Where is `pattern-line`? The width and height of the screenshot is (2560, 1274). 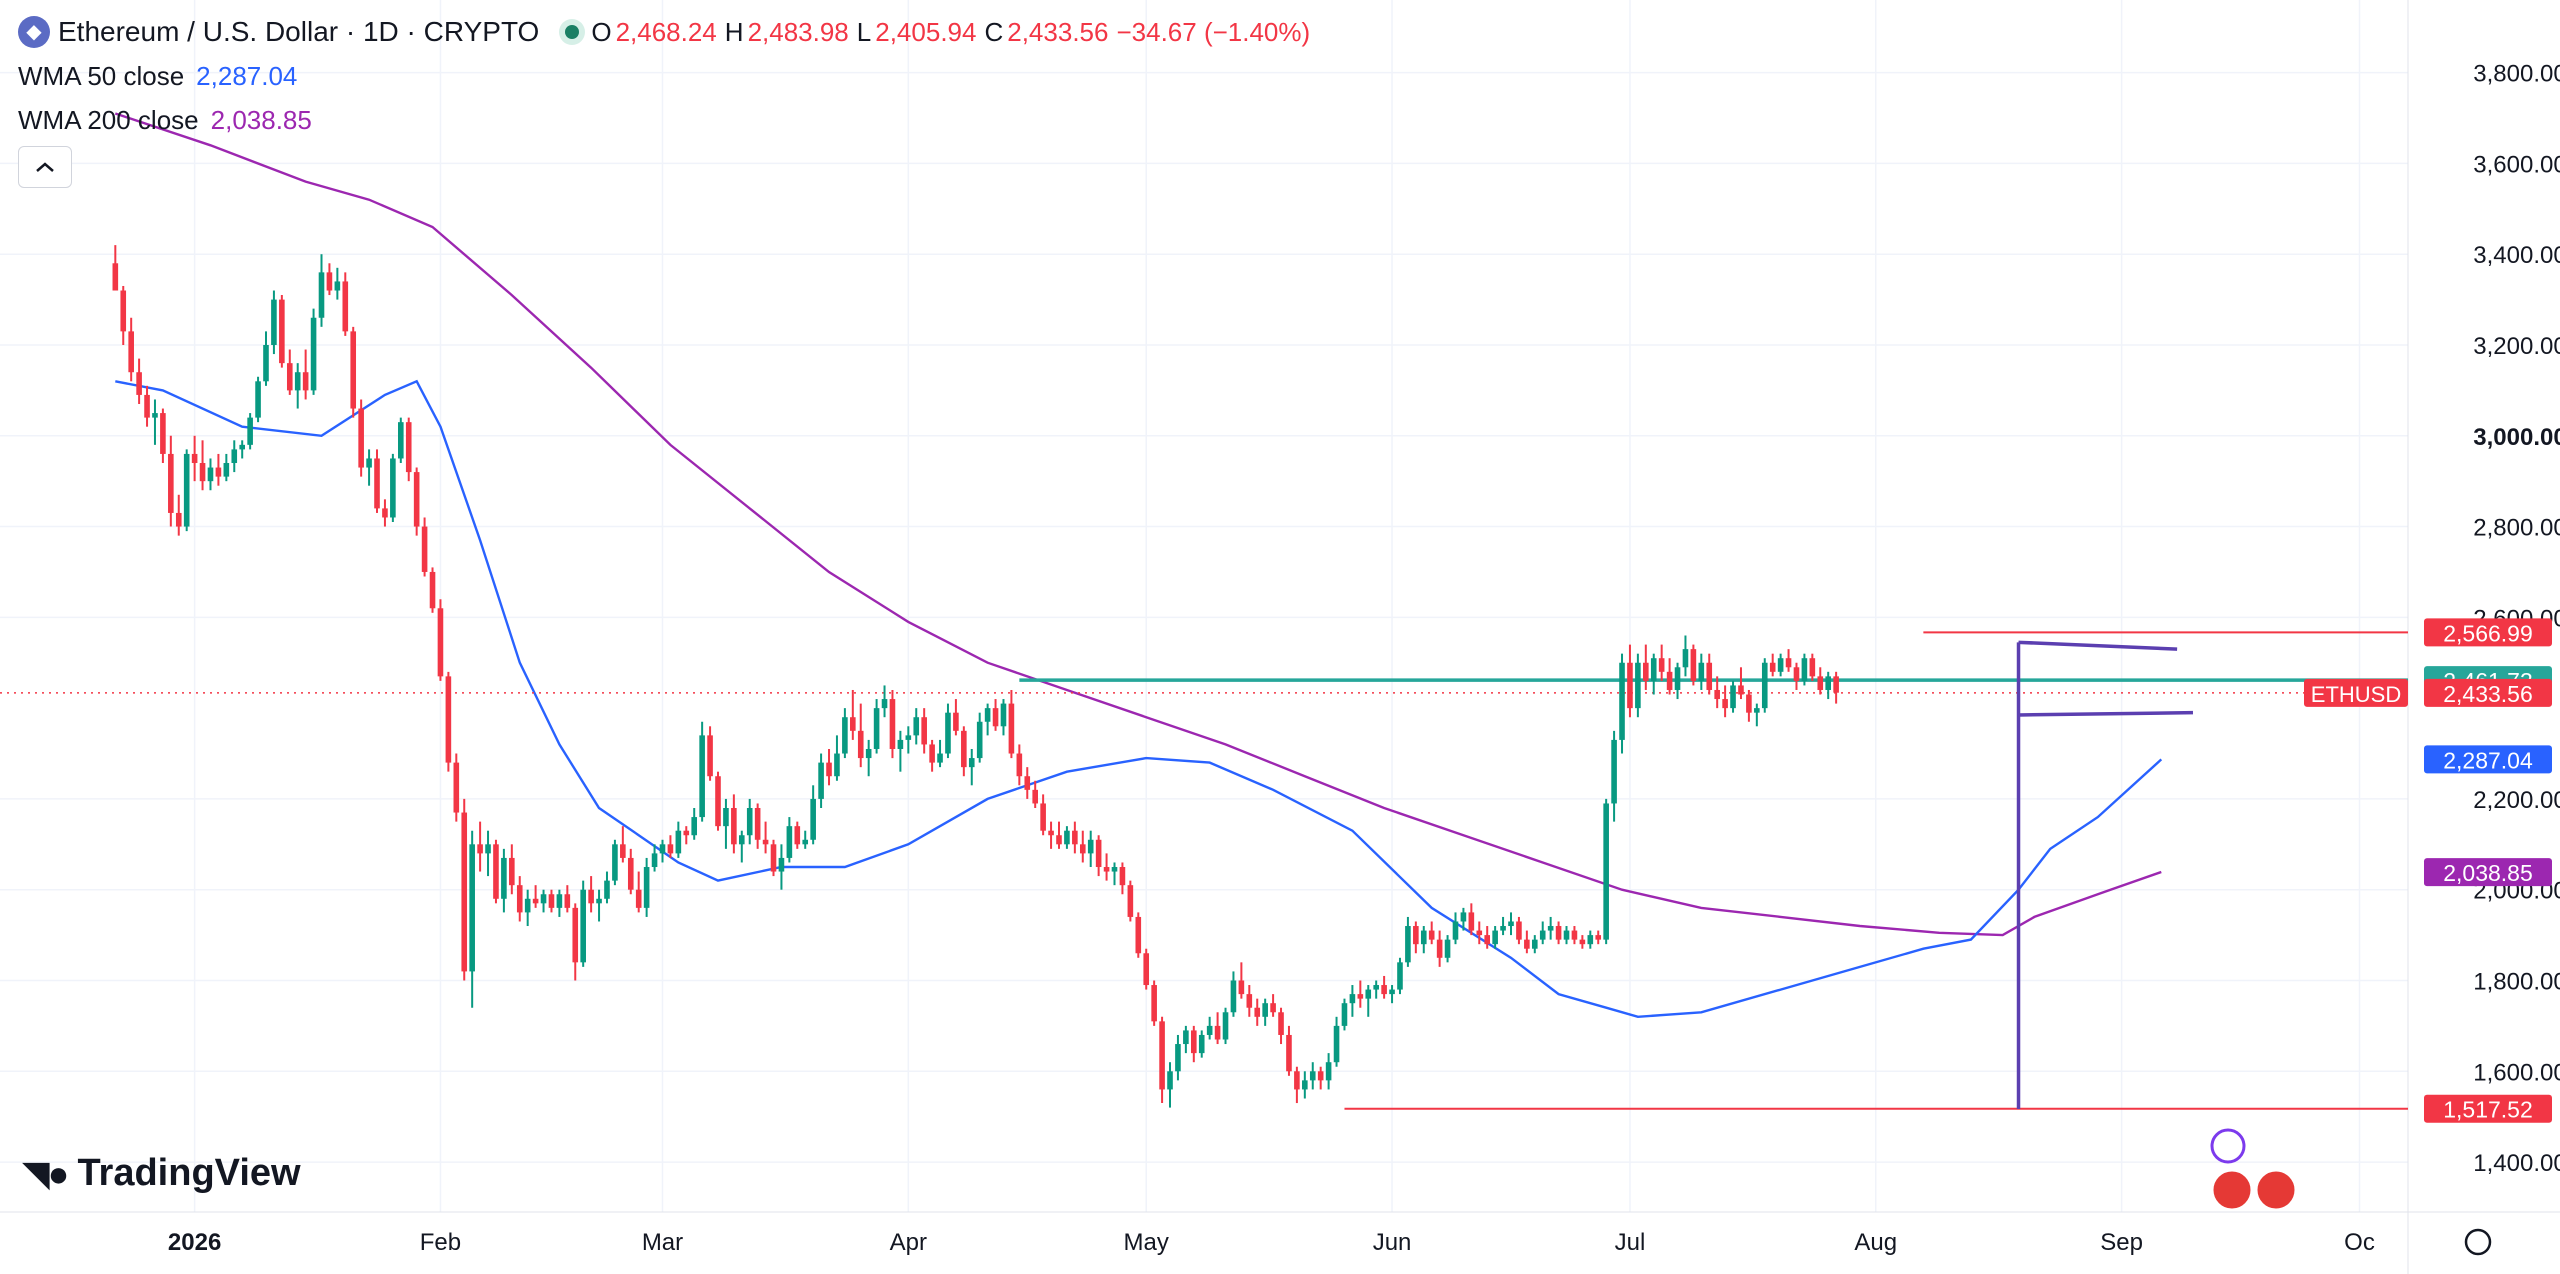
pattern-line is located at coordinates (2098, 645).